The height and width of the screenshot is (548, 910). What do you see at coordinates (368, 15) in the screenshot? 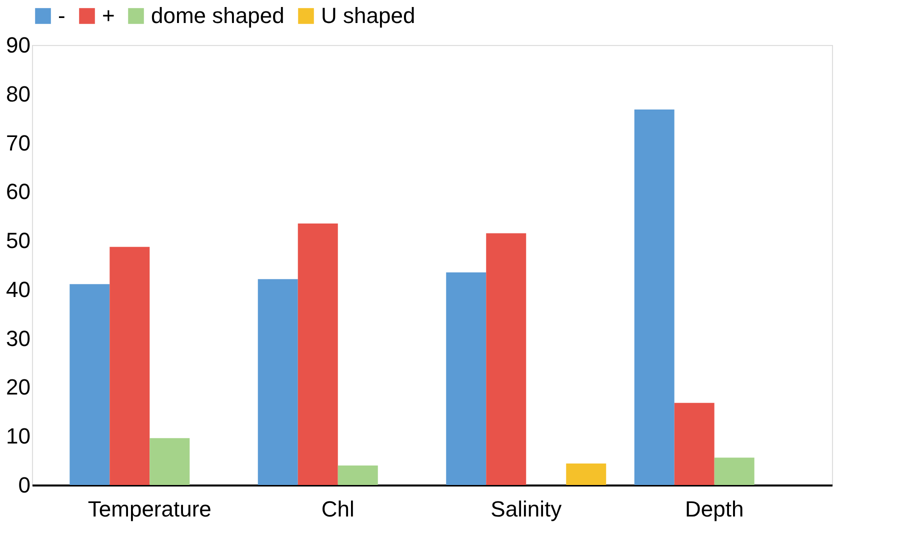
I see `legend-label: U shaped` at bounding box center [368, 15].